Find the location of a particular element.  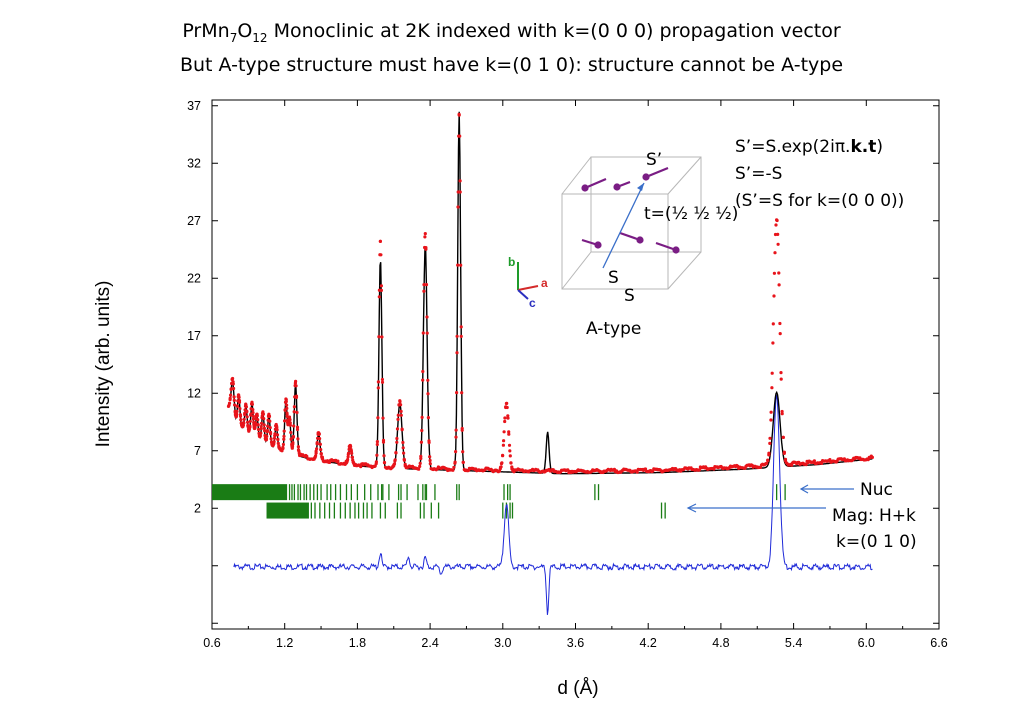

spin-arrow-shaft is located at coordinates (657, 172).